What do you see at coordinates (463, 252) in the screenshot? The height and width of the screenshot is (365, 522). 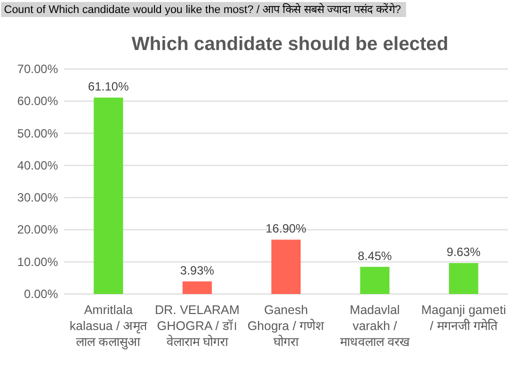 I see `data-label: 9.63%` at bounding box center [463, 252].